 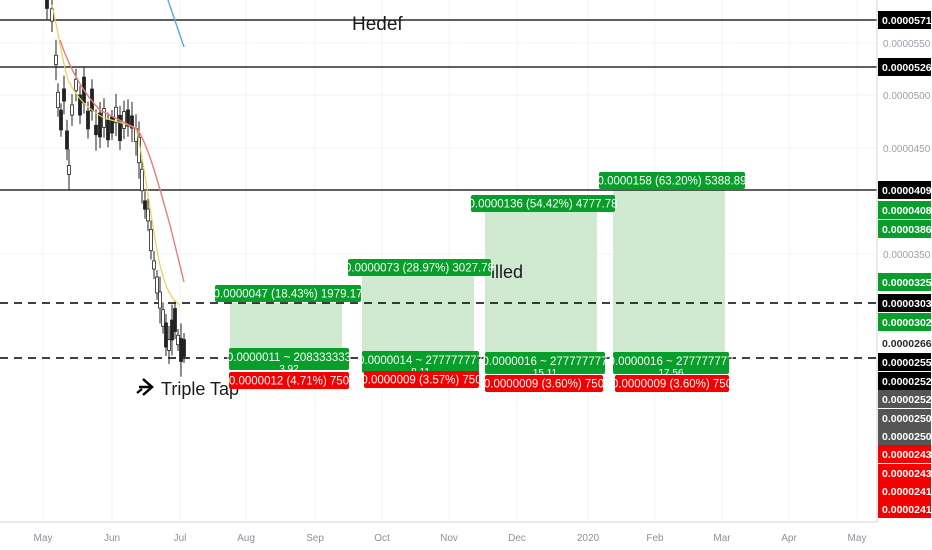 What do you see at coordinates (449, 538) in the screenshot?
I see `x-tick-label: Nov` at bounding box center [449, 538].